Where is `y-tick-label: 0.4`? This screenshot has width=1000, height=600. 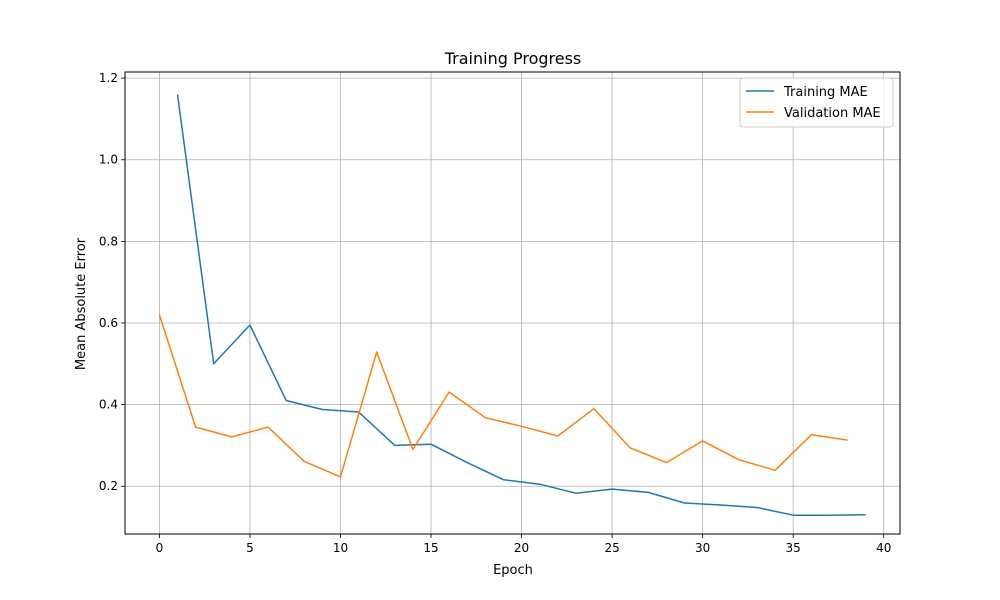
y-tick-label: 0.4 is located at coordinates (108, 405).